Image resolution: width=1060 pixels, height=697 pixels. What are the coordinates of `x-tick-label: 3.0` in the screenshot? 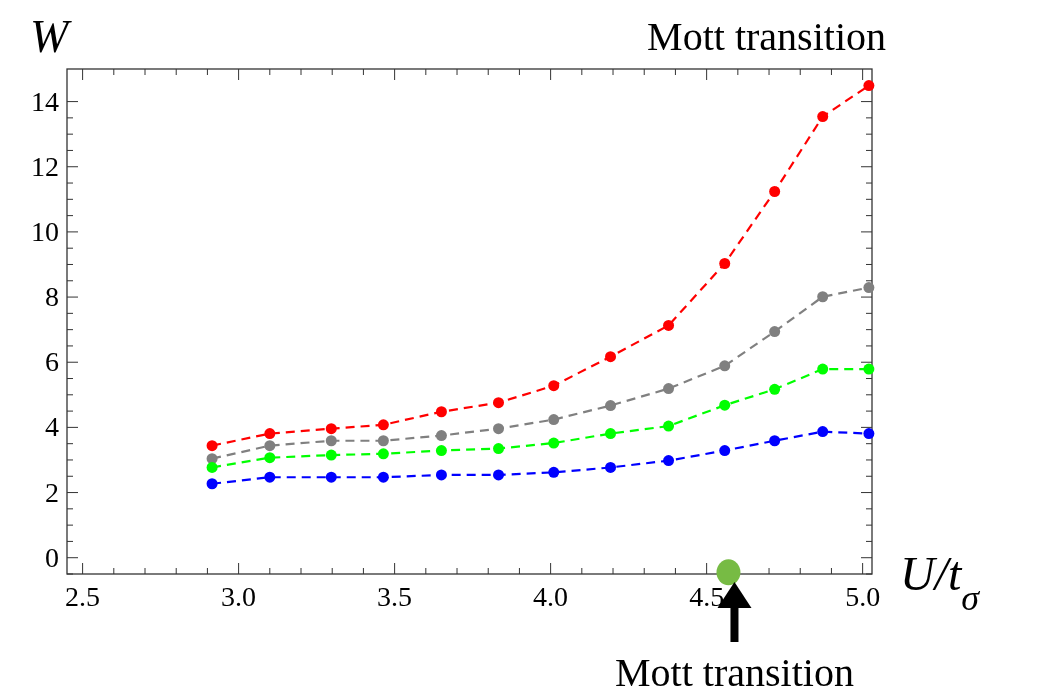 It's located at (239, 596).